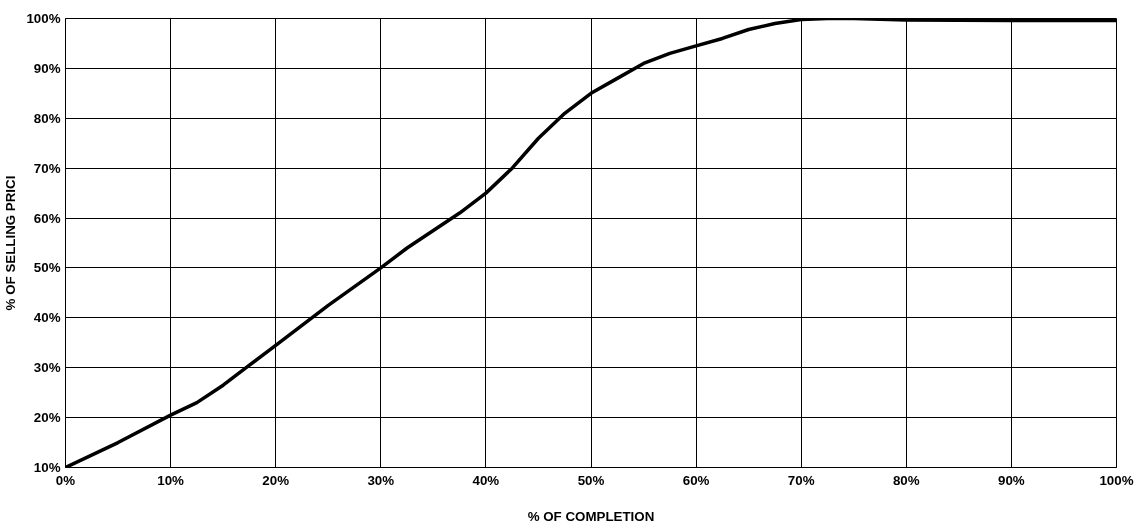 This screenshot has height=526, width=1141. Describe the element at coordinates (1116, 480) in the screenshot. I see `x-tick-label: 100%` at that location.